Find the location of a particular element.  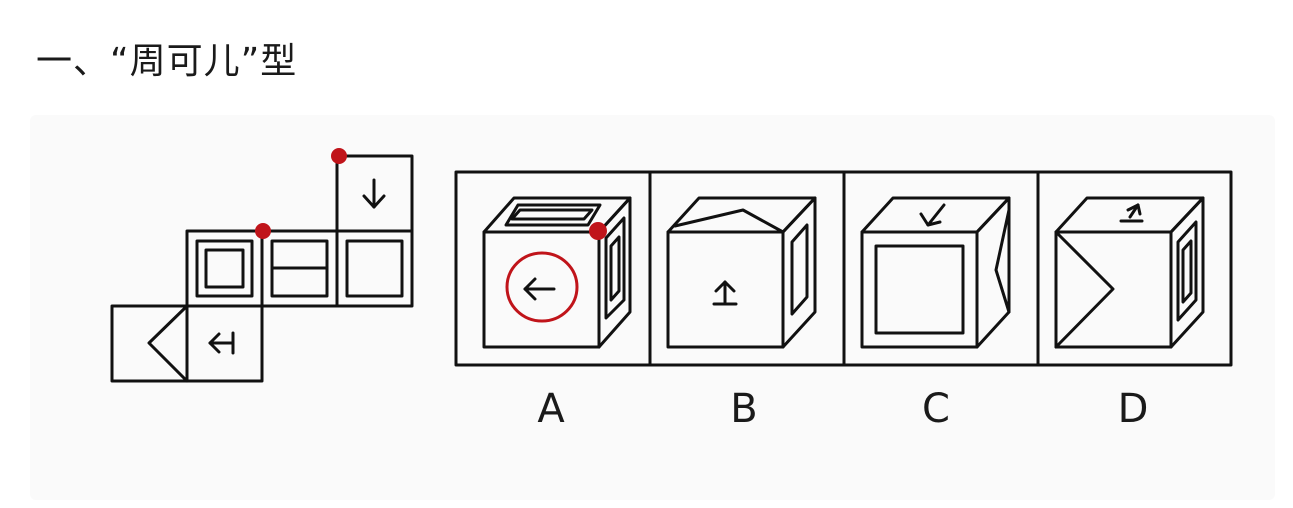

arrow-left-icon is located at coordinates (539, 289).